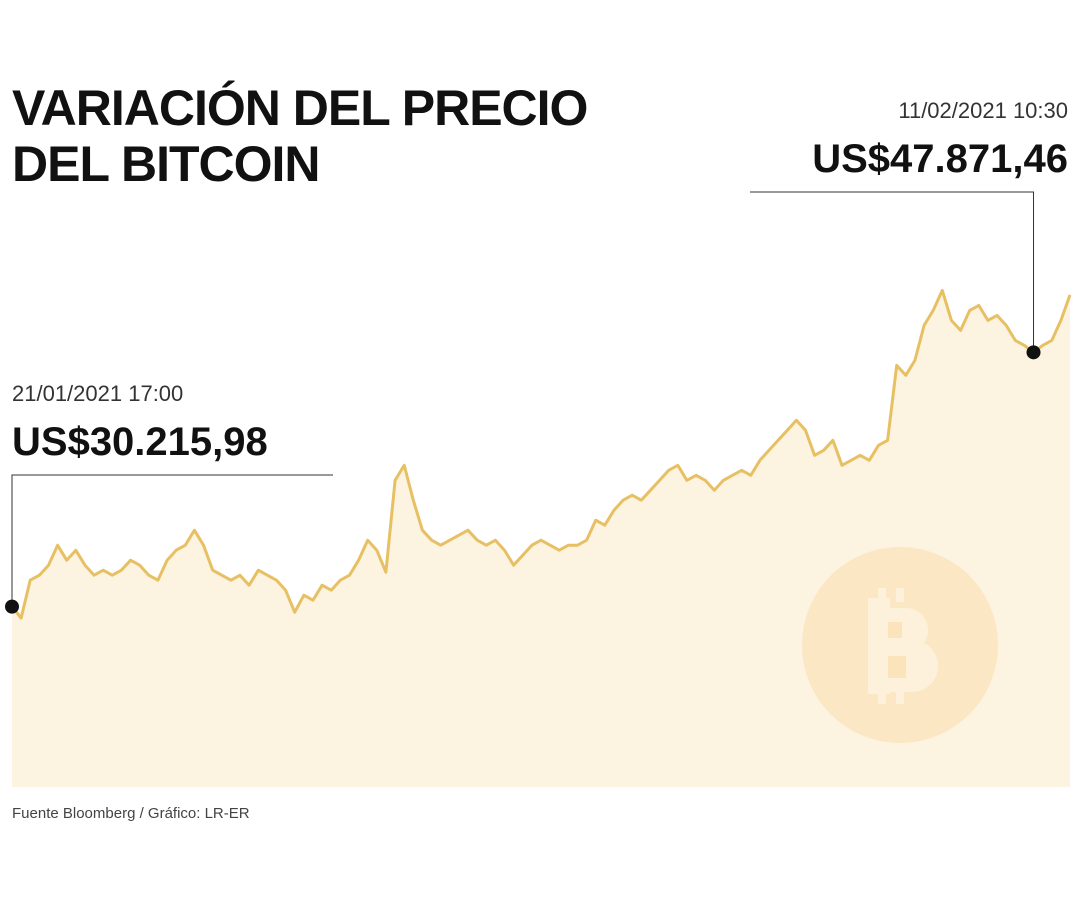  Describe the element at coordinates (97, 393) in the screenshot. I see `date-label: 21/01/2021 17:00` at that location.